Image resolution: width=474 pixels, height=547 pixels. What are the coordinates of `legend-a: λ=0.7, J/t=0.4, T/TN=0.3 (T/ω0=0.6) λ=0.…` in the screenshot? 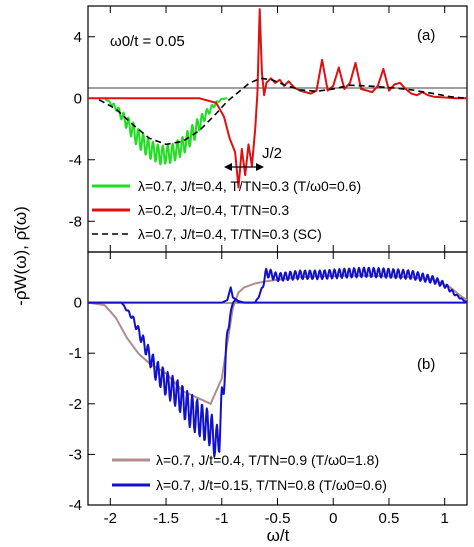 It's located at (226, 210).